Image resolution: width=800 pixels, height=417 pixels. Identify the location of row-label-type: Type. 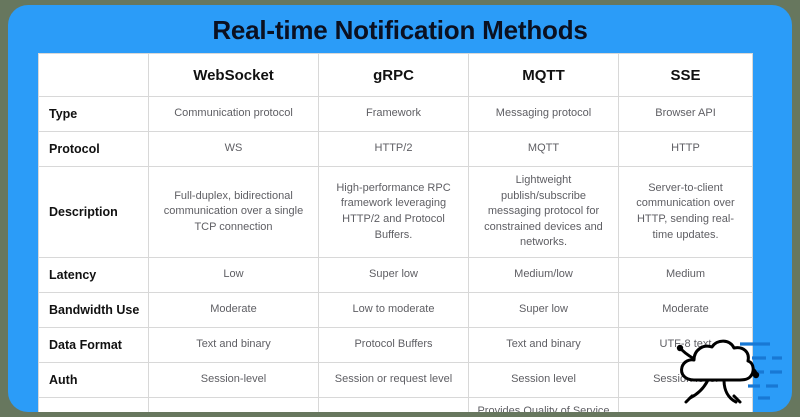
(93, 114).